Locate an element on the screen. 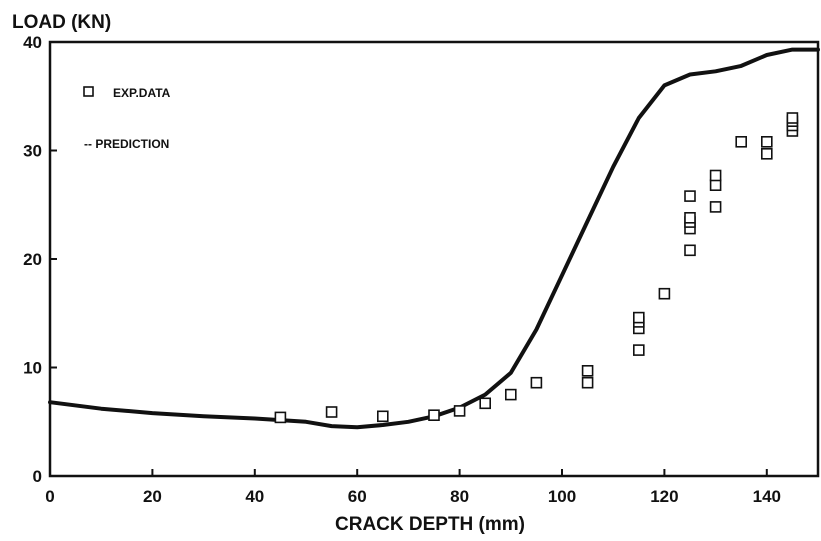  x-tick-label: 140 is located at coordinates (767, 496).